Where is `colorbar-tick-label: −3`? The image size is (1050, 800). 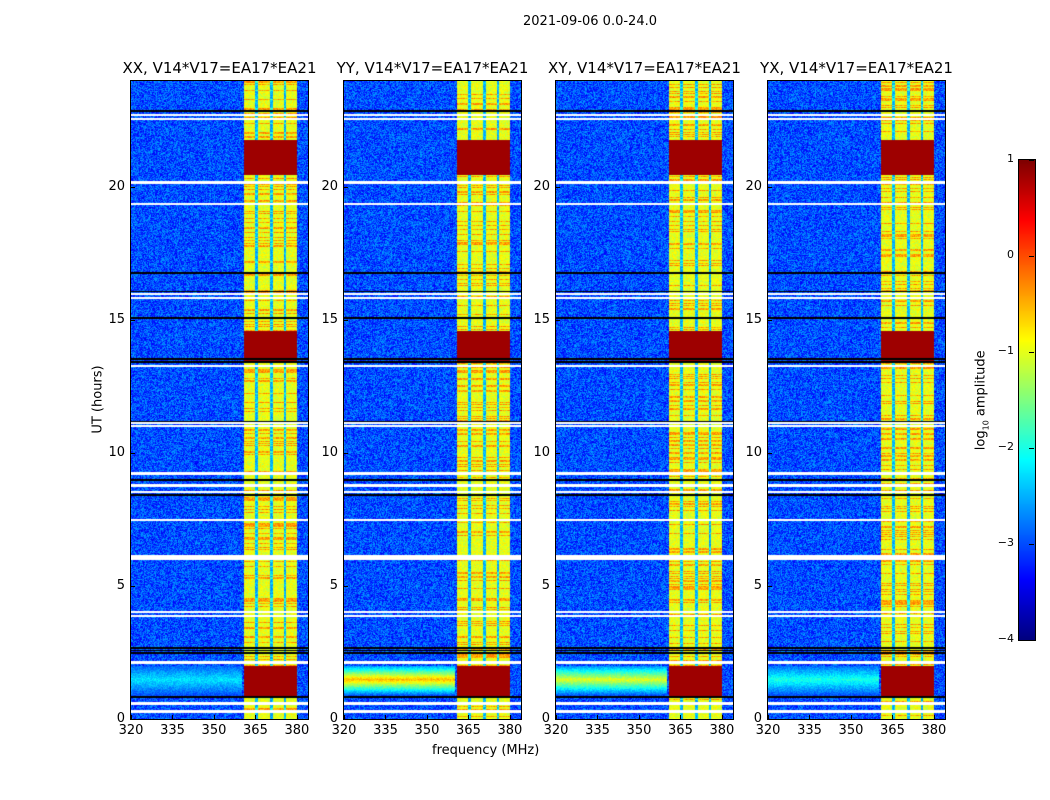
colorbar-tick-label: −3 is located at coordinates (1005, 542).